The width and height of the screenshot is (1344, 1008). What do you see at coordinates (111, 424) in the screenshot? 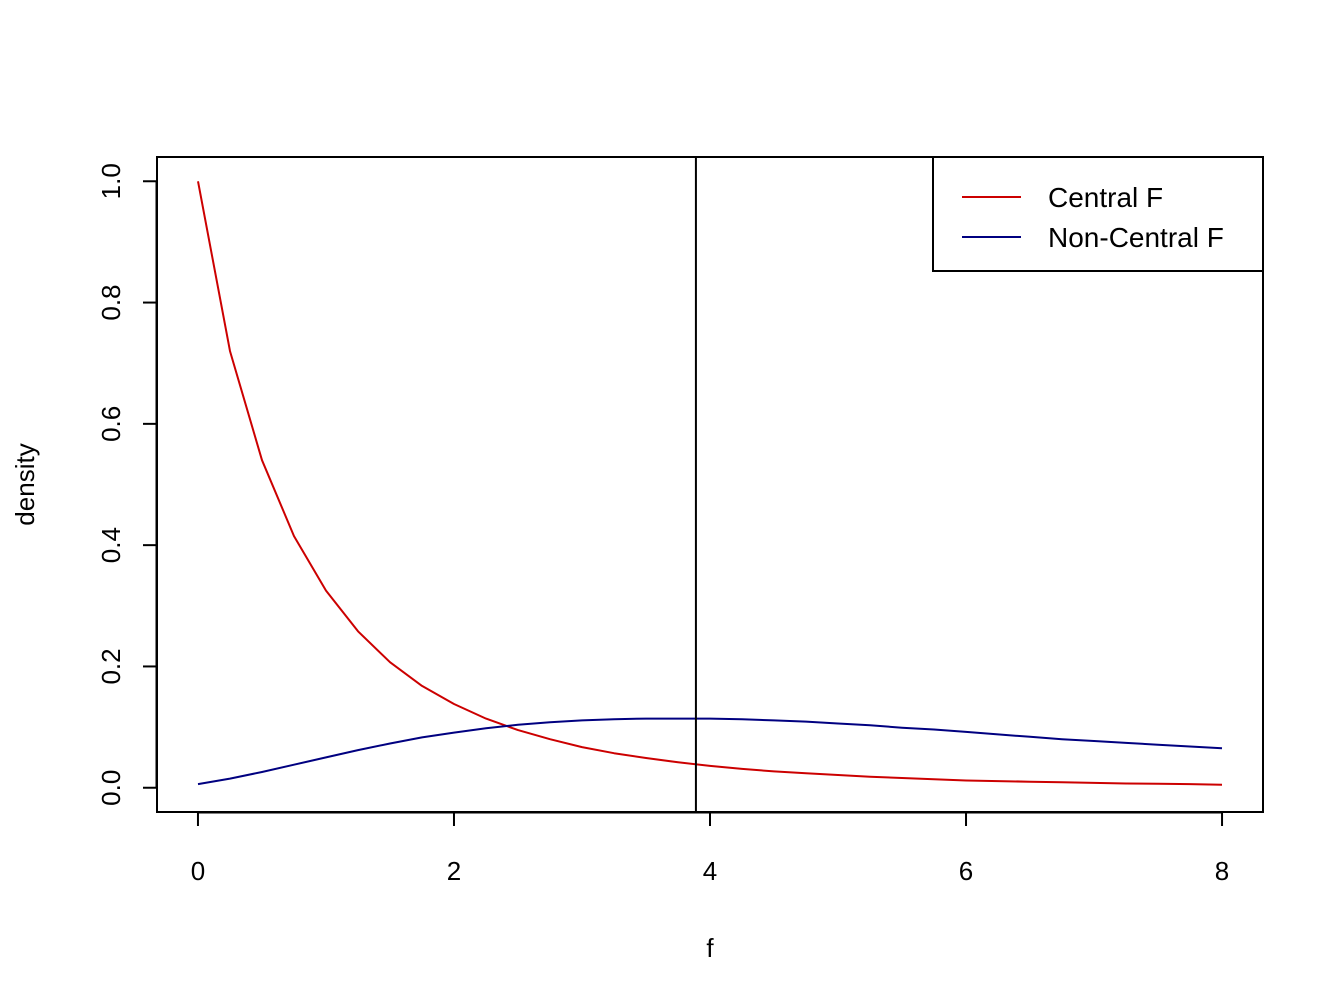
I see `y-tick-label: 0.6` at bounding box center [111, 424].